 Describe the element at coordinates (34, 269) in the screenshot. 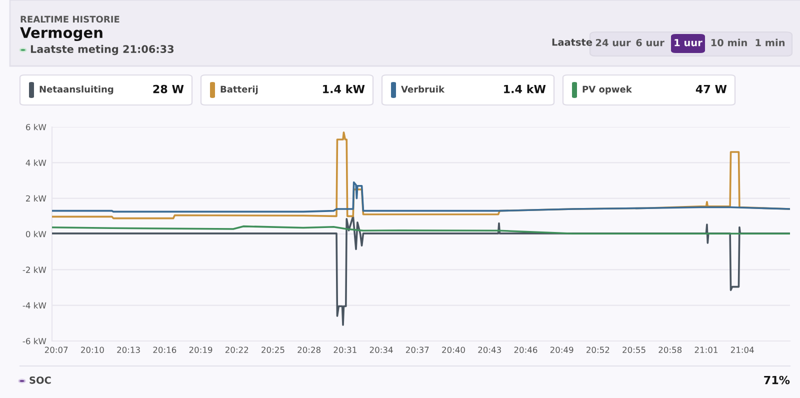

I see `y-tick-label: -2 kW` at that location.